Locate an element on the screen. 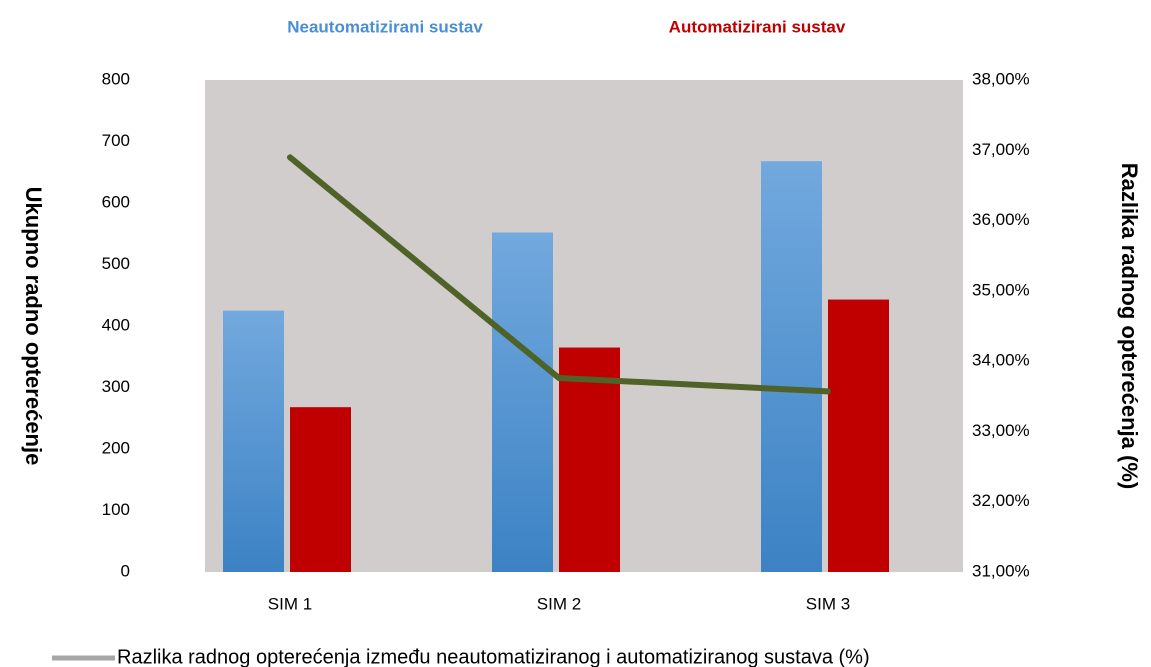 The width and height of the screenshot is (1151, 667). y2-tick-label: 34,00% is located at coordinates (1001, 360).